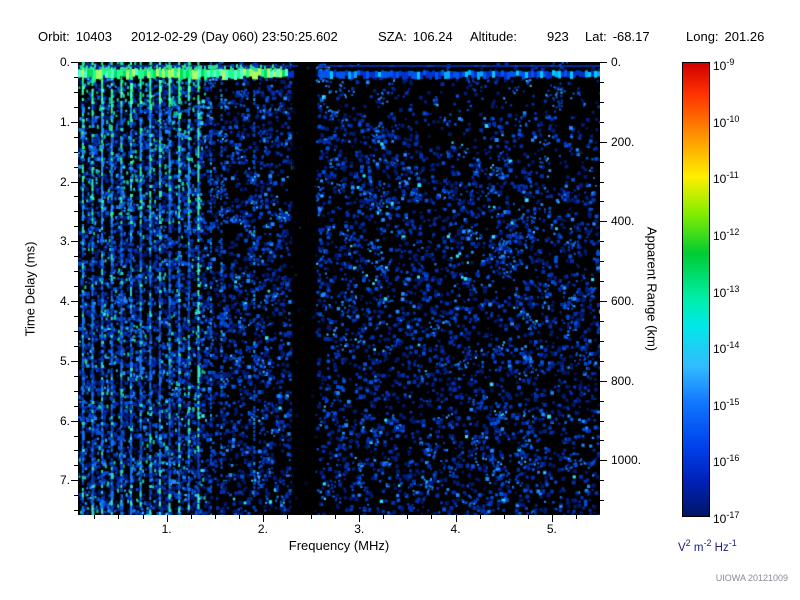  What do you see at coordinates (623, 301) in the screenshot?
I see `range-axis-tick-label: 600.` at bounding box center [623, 301].